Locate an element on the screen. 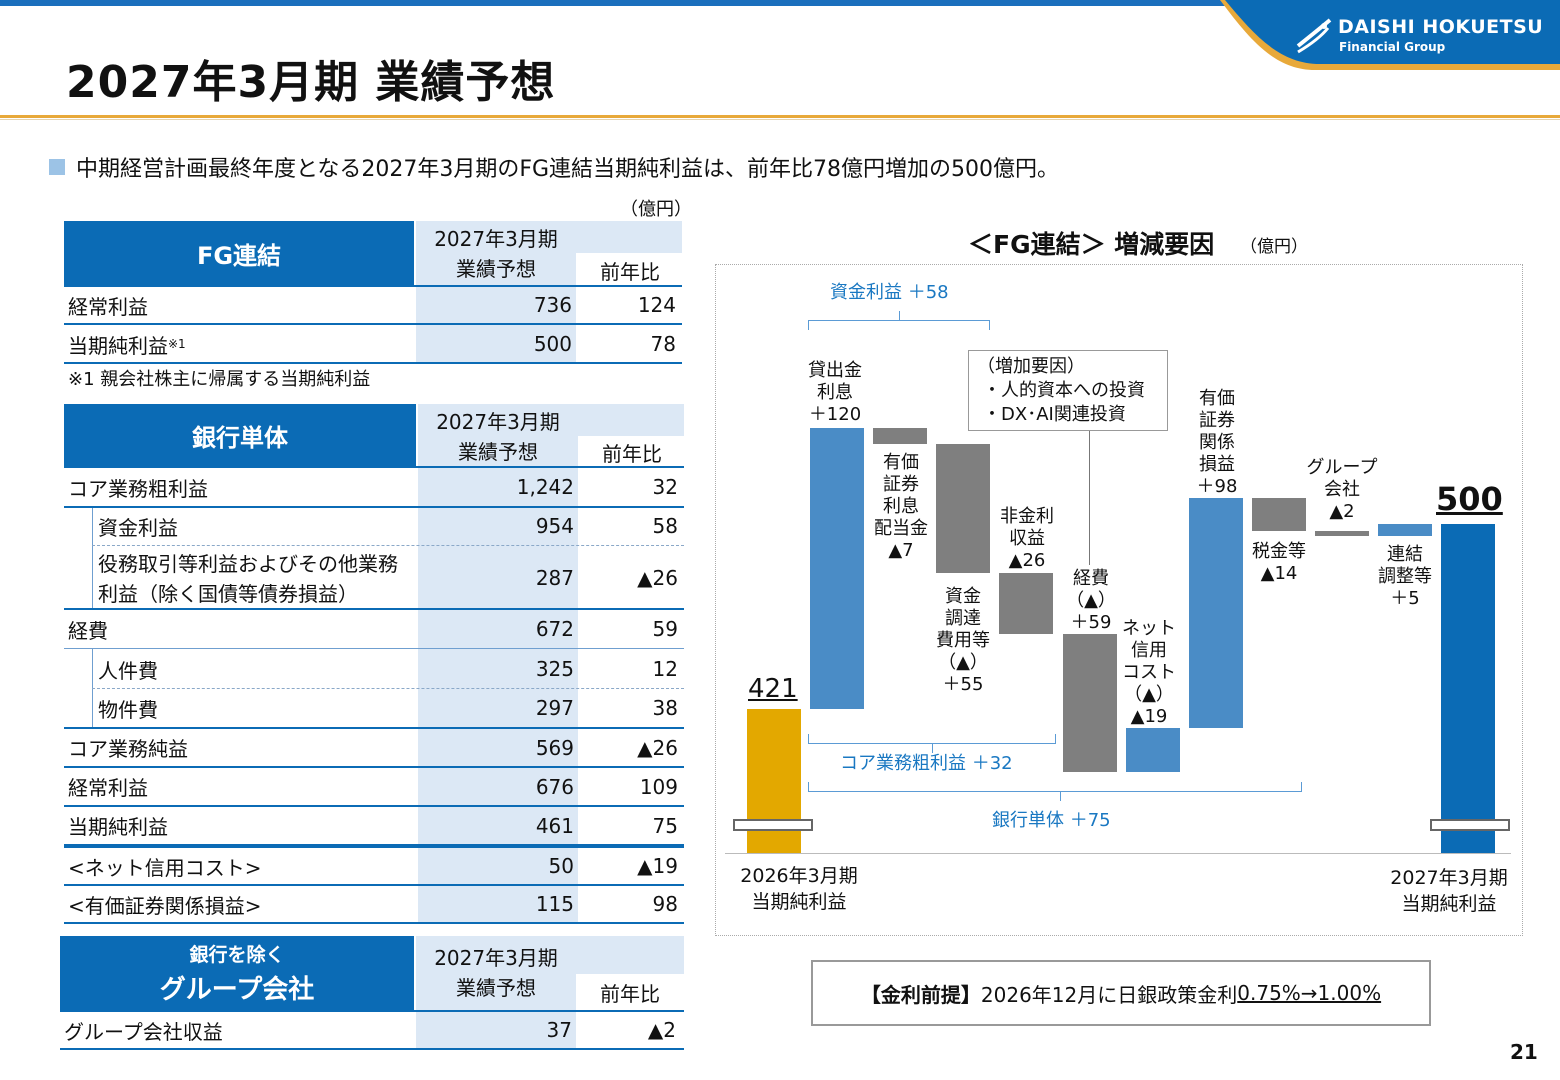  premise-text: 2026年12月に日銀政策金利 is located at coordinates (1109, 994).